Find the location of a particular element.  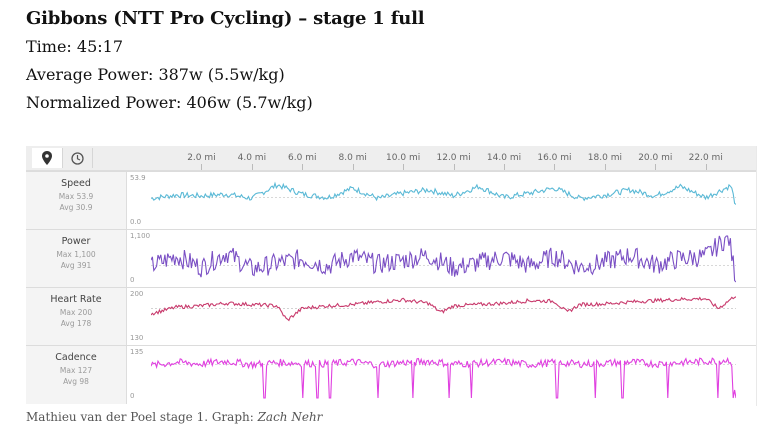

panel-label: Speed Max 53.9 Avg 30.9 is located at coordinates (76, 201).